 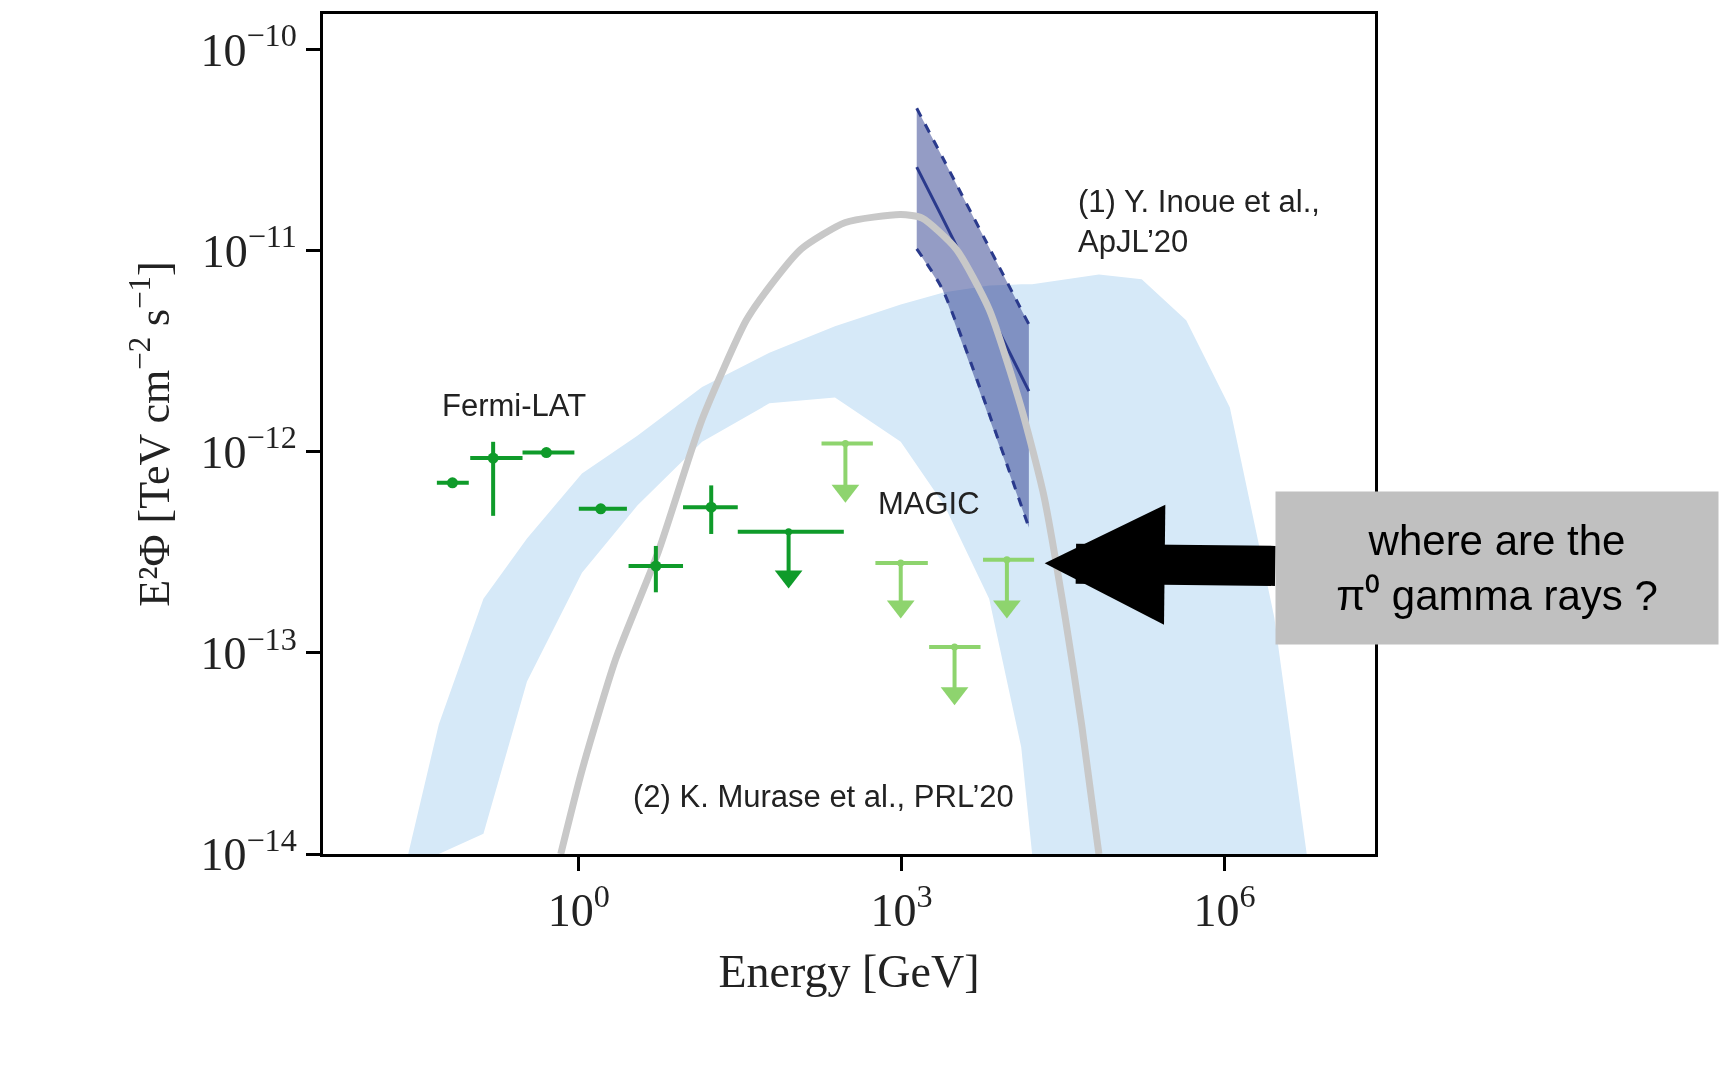 What do you see at coordinates (929, 503) in the screenshot?
I see `annotation: MAGIC` at bounding box center [929, 503].